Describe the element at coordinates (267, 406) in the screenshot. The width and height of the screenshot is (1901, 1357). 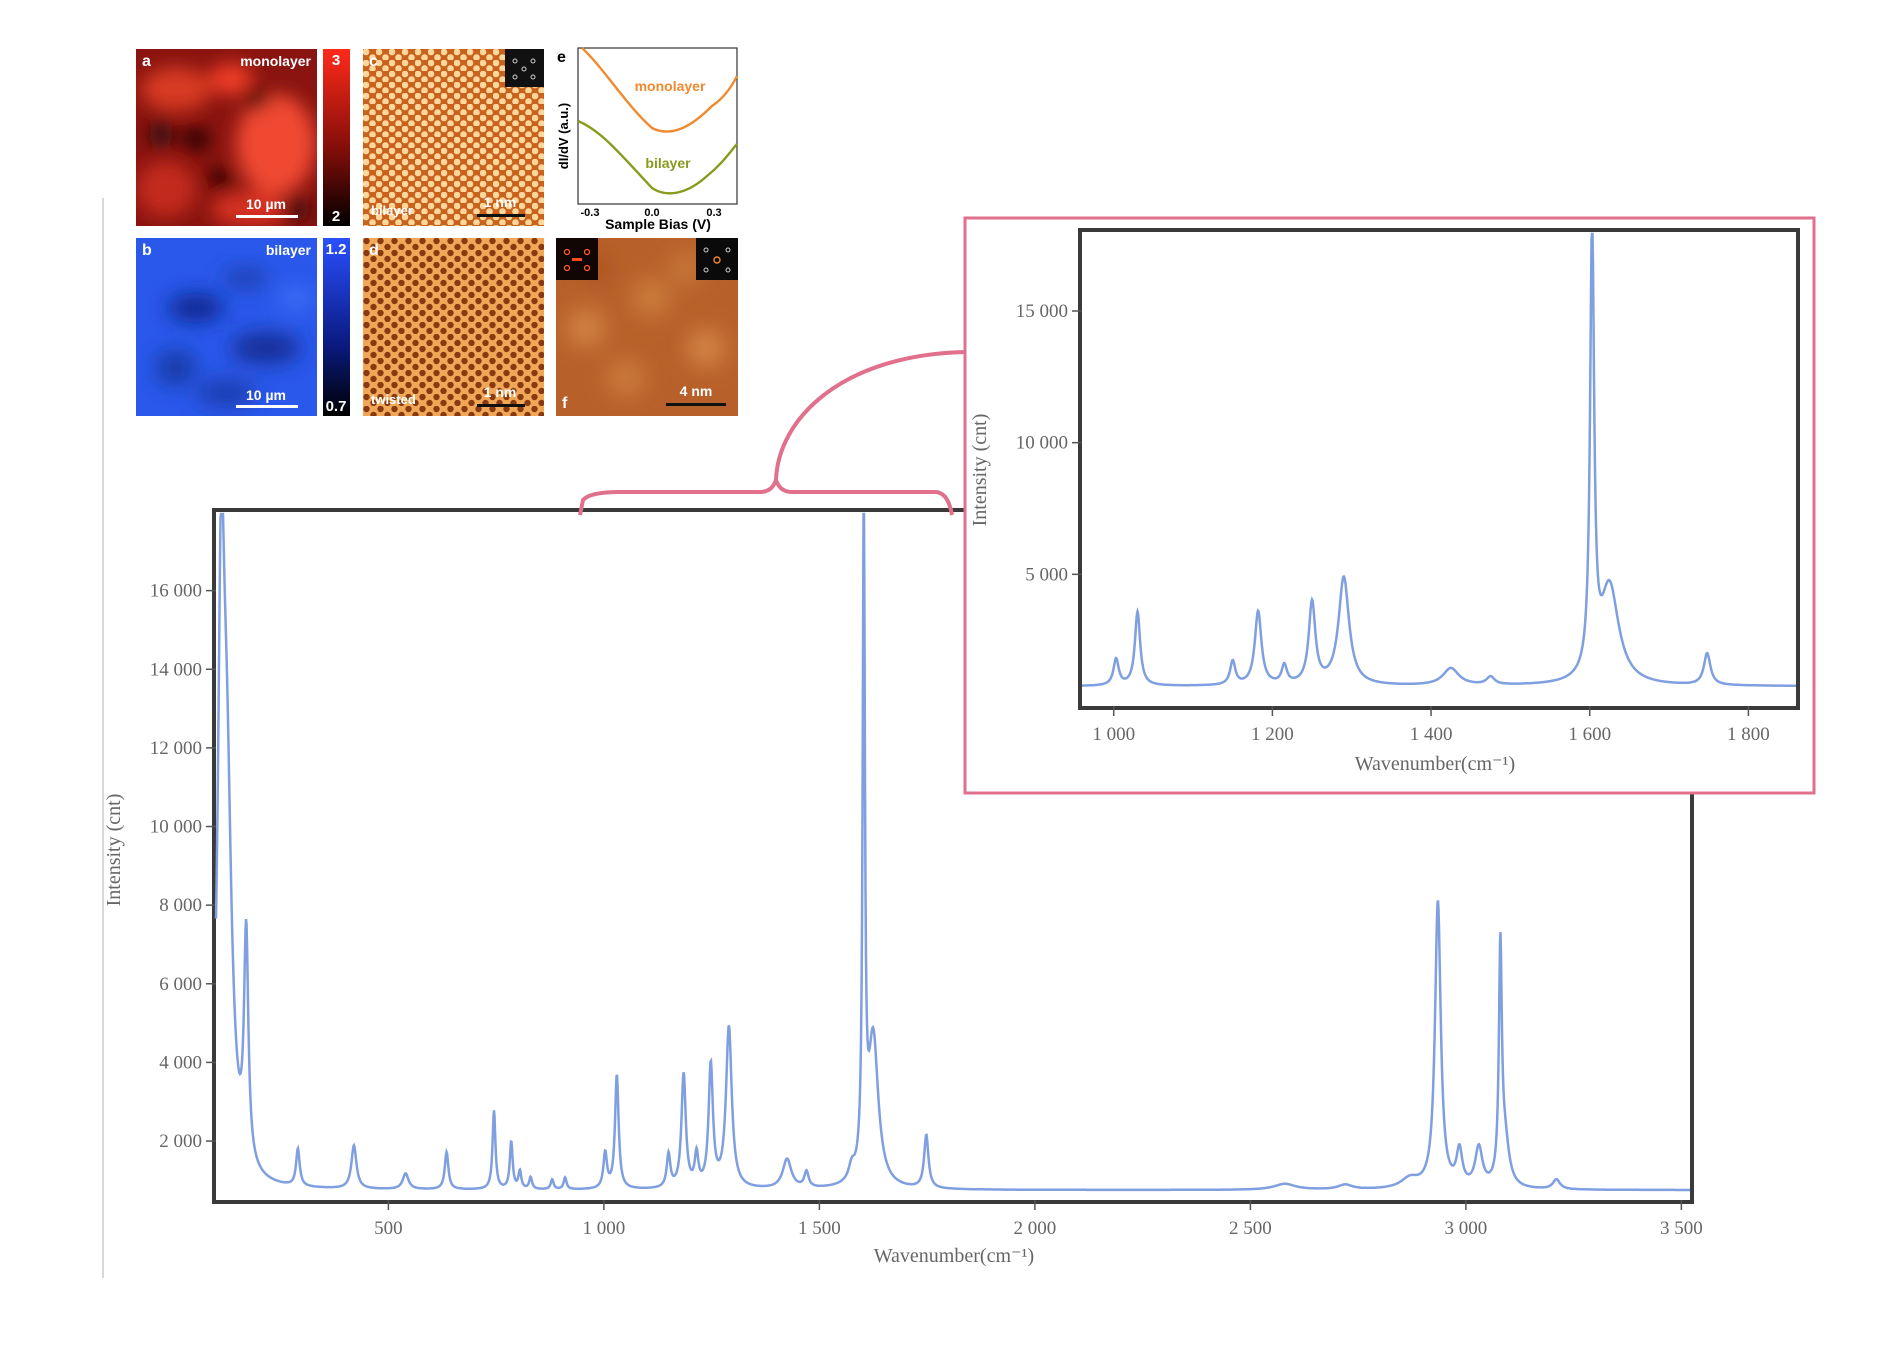
I see `panel-b-scale-bar` at that location.